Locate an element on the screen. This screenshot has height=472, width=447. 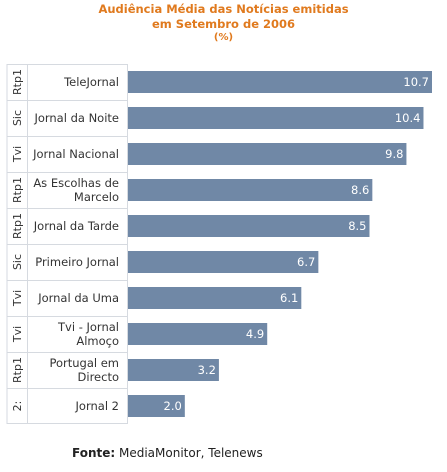
category-label: Jornal 2 is located at coordinates (97, 406).